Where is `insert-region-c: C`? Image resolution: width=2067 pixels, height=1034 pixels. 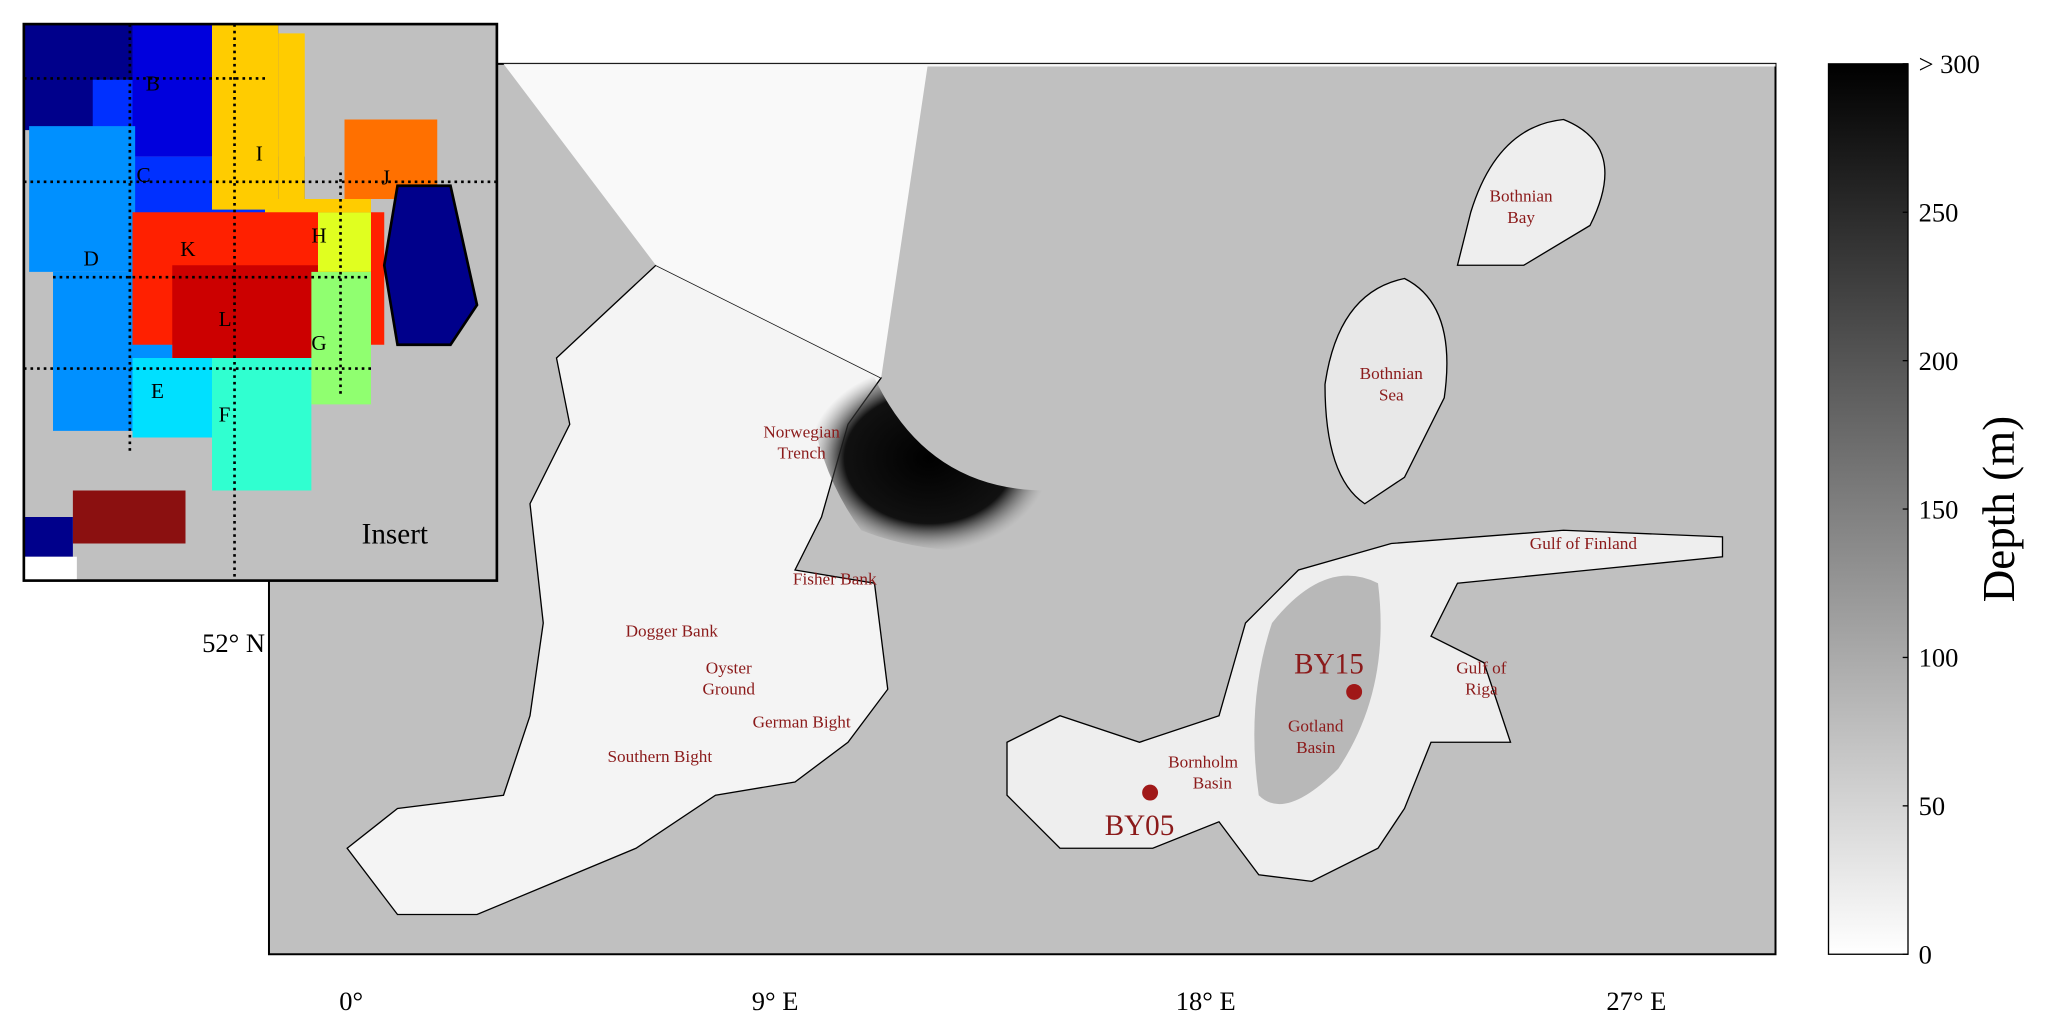
insert-region-c: C is located at coordinates (143, 175).